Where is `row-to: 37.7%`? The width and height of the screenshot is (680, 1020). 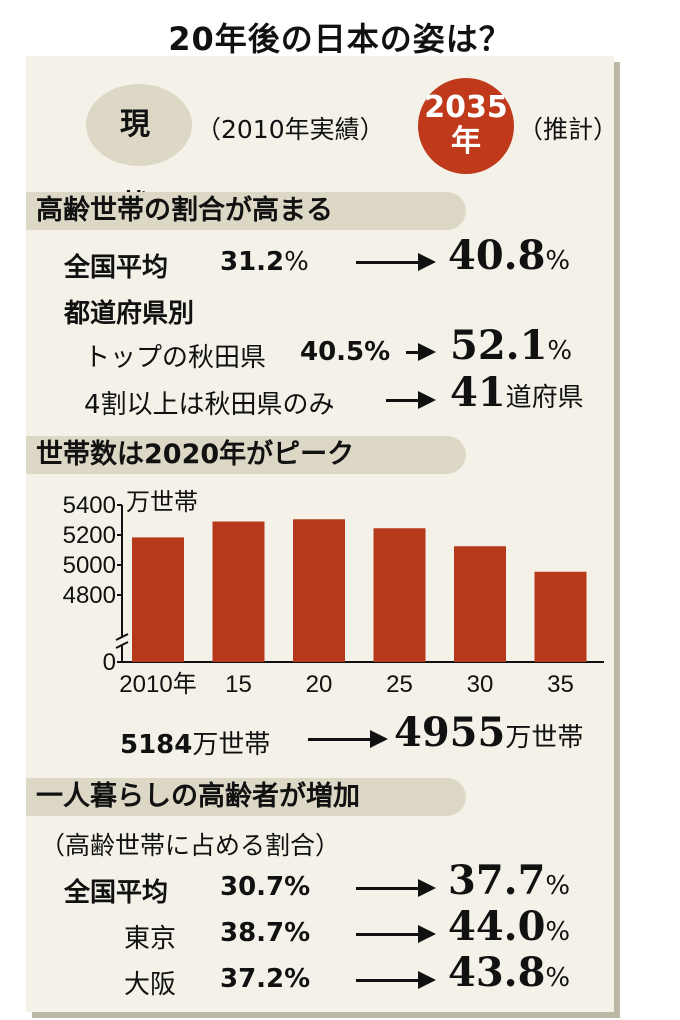 row-to: 37.7% is located at coordinates (509, 880).